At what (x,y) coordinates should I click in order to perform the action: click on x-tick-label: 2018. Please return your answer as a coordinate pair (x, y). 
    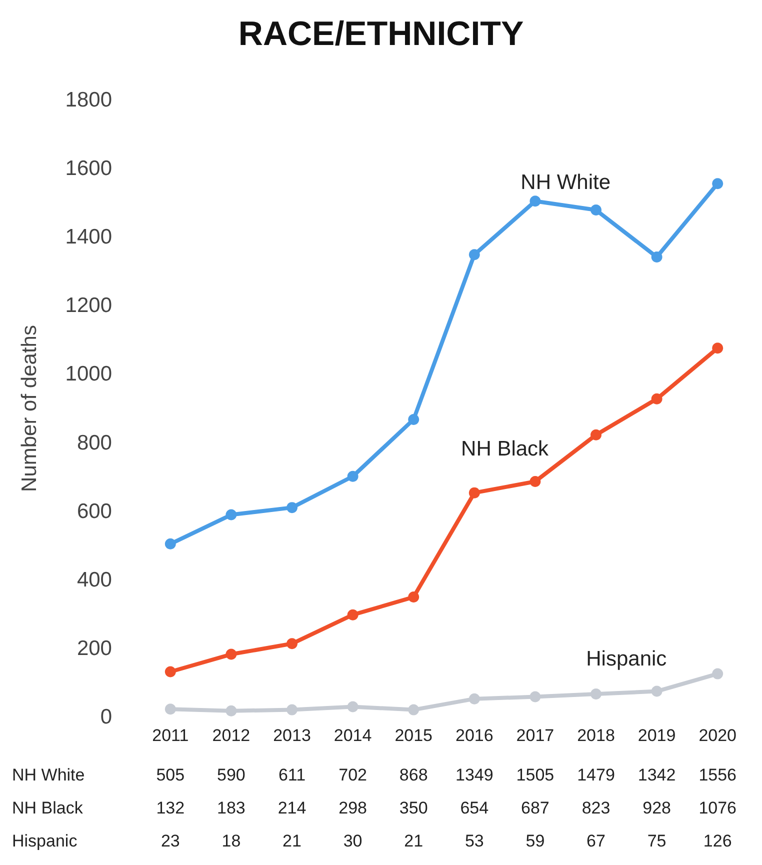
    Looking at the image, I should click on (596, 735).